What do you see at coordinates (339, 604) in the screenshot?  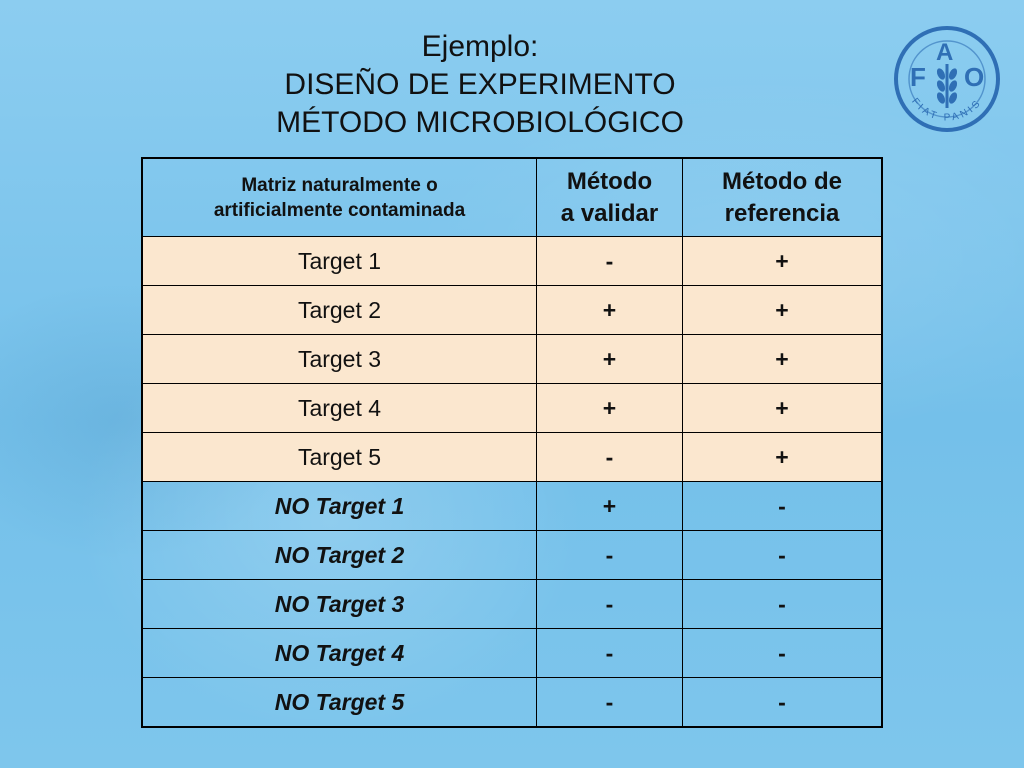 I see `row-name: NO Target 3` at bounding box center [339, 604].